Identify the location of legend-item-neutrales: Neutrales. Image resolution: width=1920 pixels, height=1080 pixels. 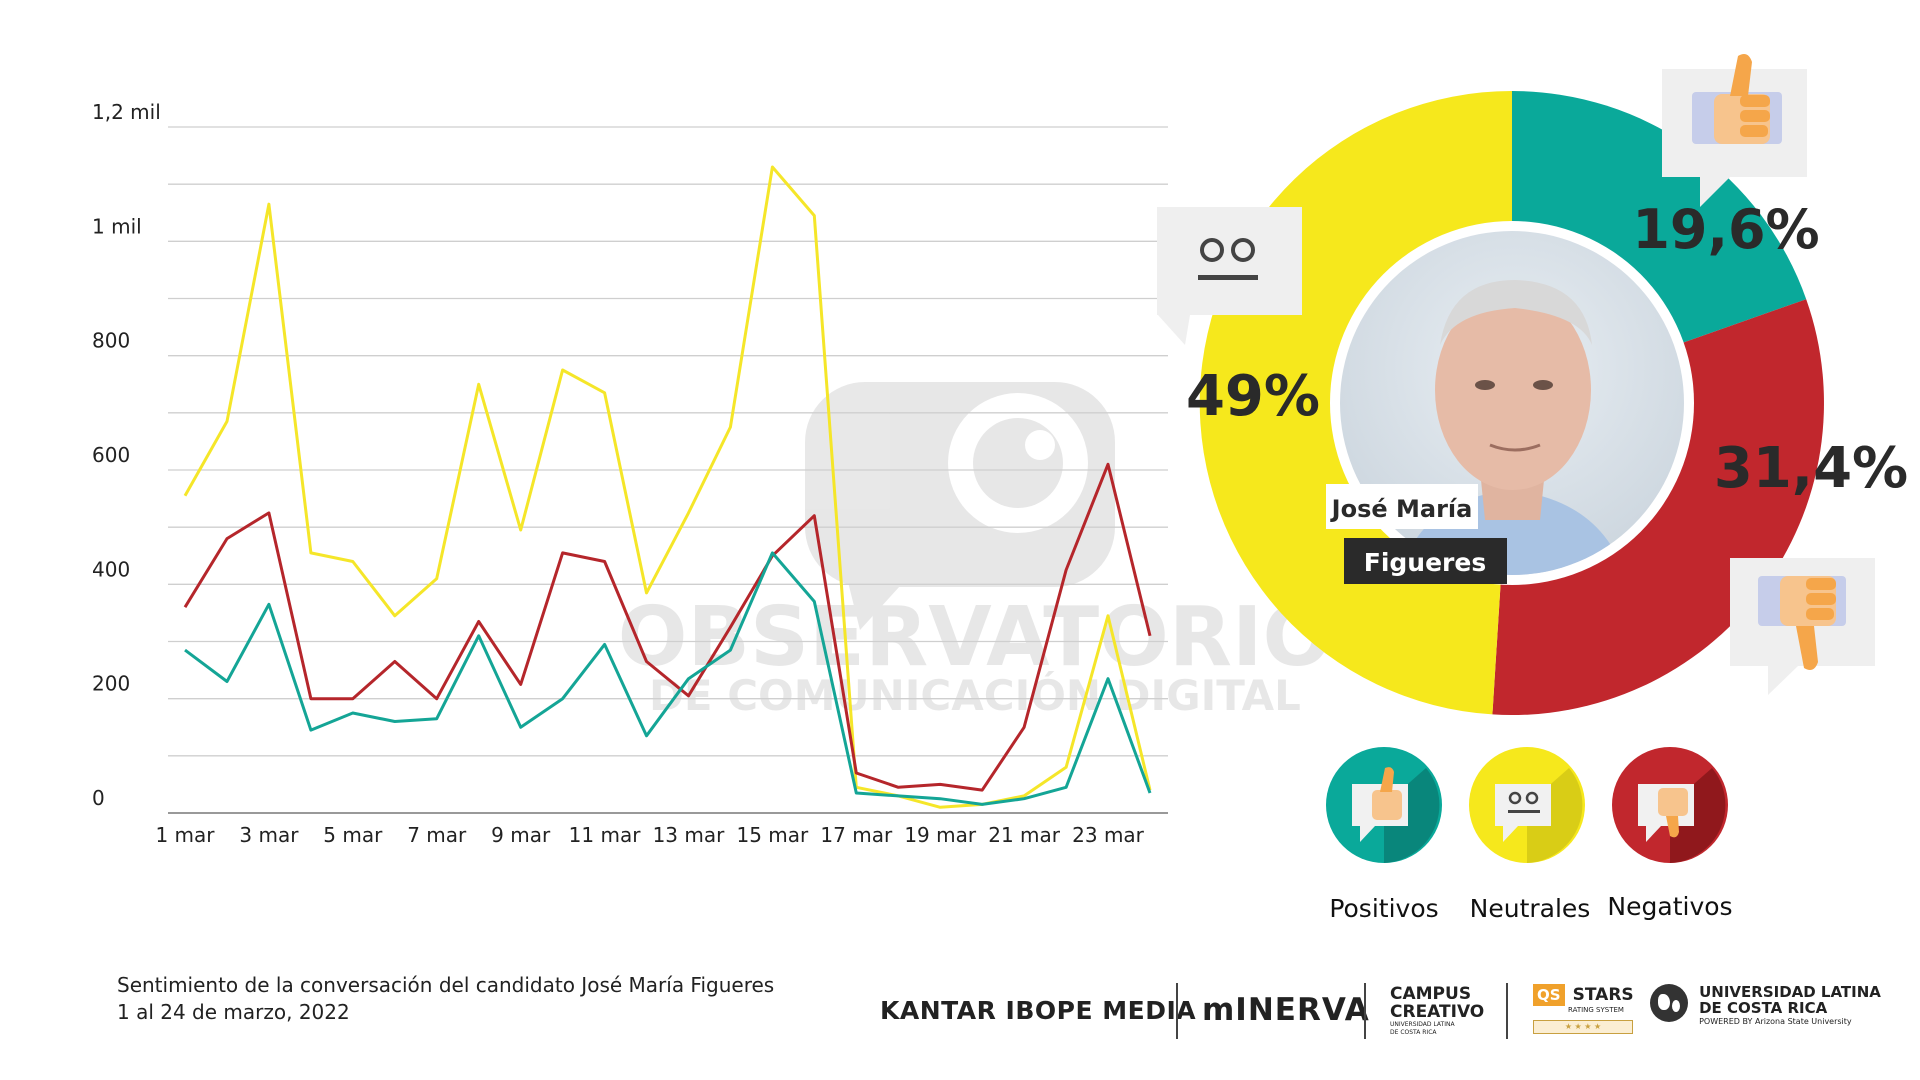
(1529, 835).